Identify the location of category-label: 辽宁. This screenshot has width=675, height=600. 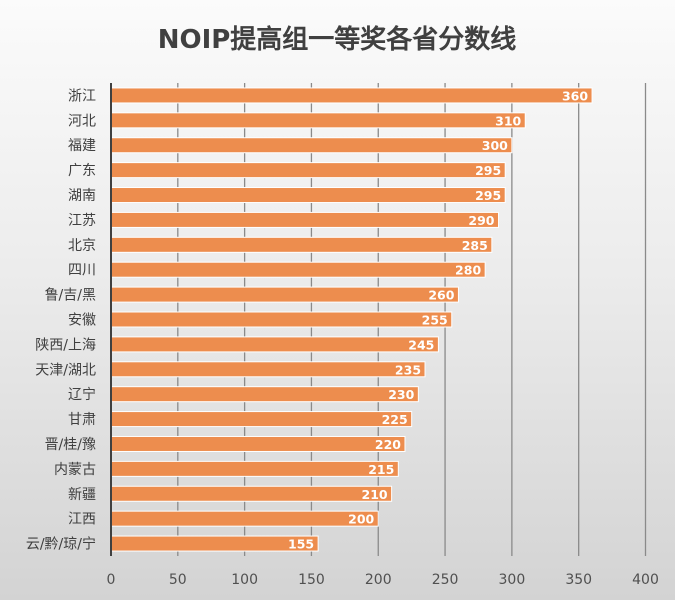
(82, 394).